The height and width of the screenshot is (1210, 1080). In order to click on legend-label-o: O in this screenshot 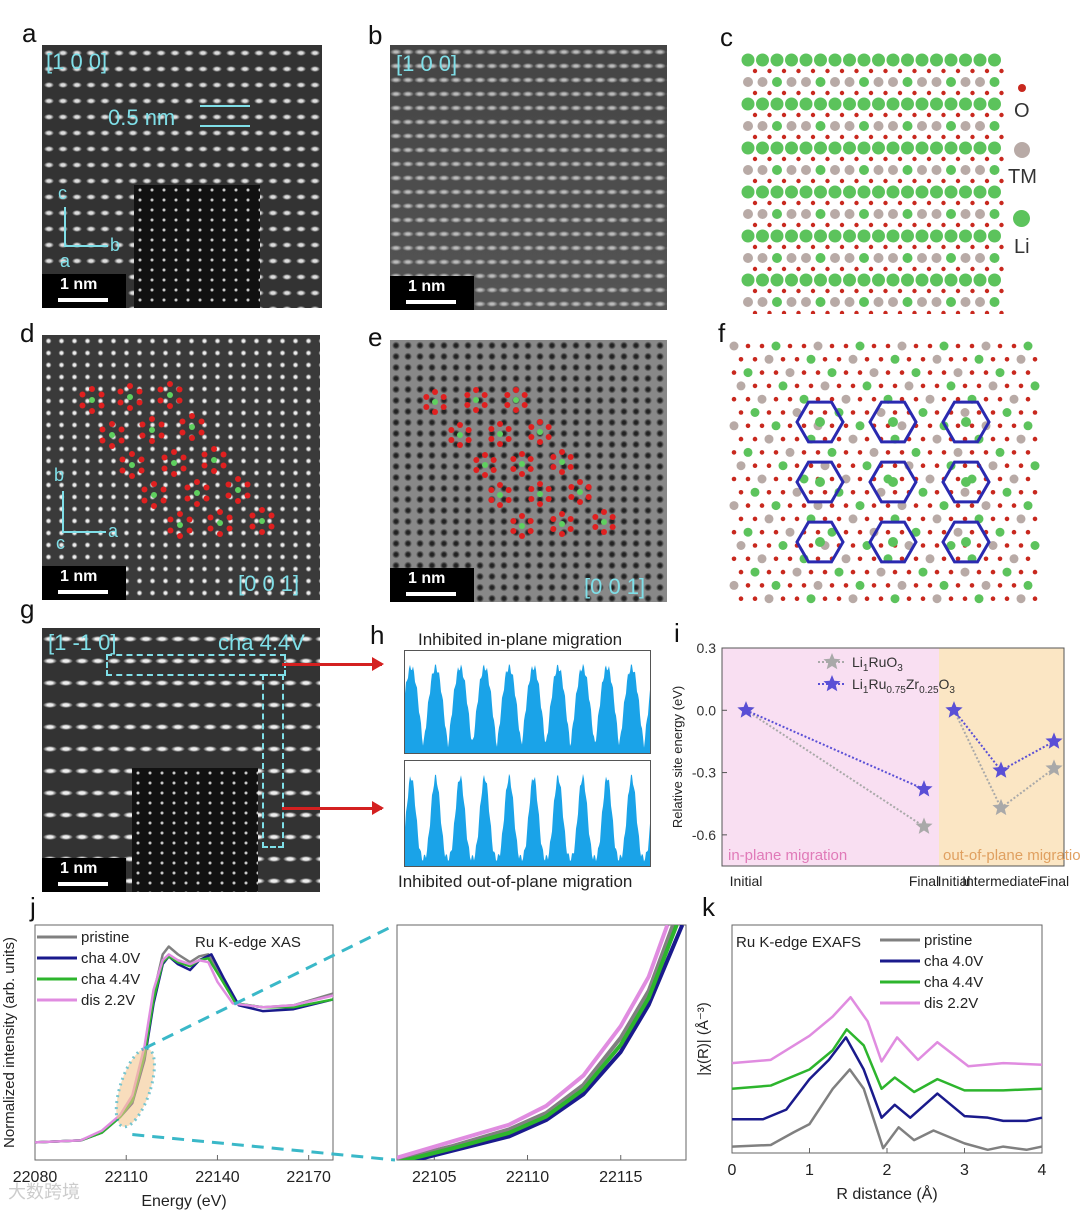, I will do `click(1022, 111)`.